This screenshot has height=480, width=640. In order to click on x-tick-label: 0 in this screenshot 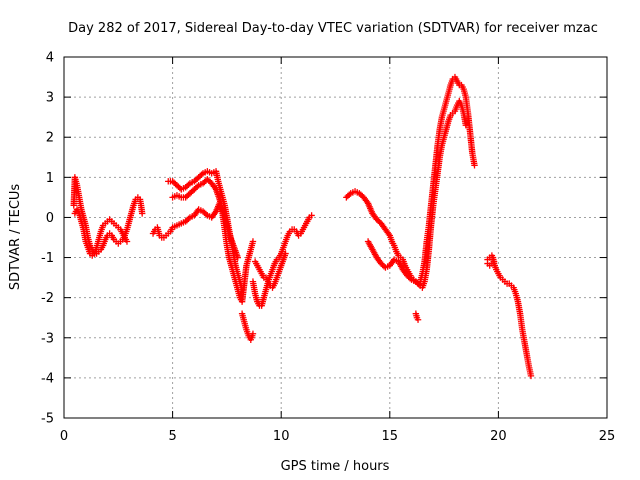, I will do `click(64, 436)`.